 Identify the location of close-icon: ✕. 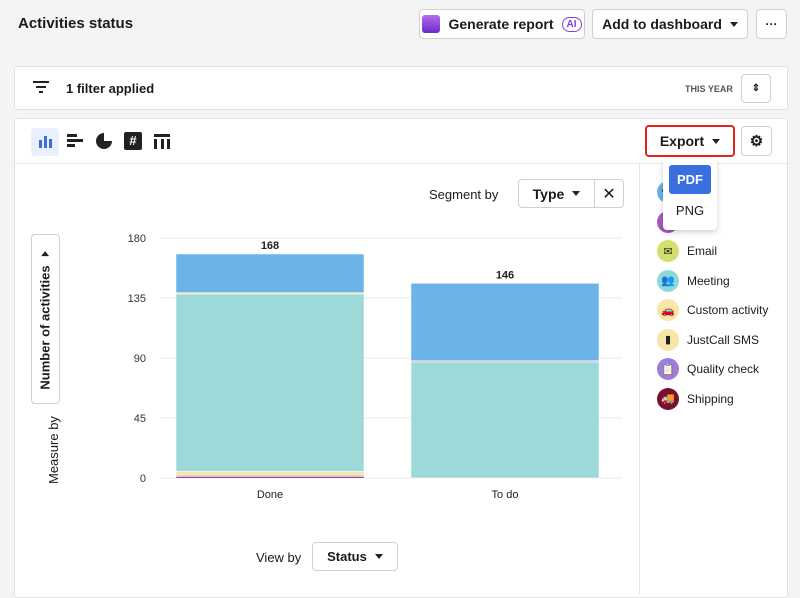
(609, 194).